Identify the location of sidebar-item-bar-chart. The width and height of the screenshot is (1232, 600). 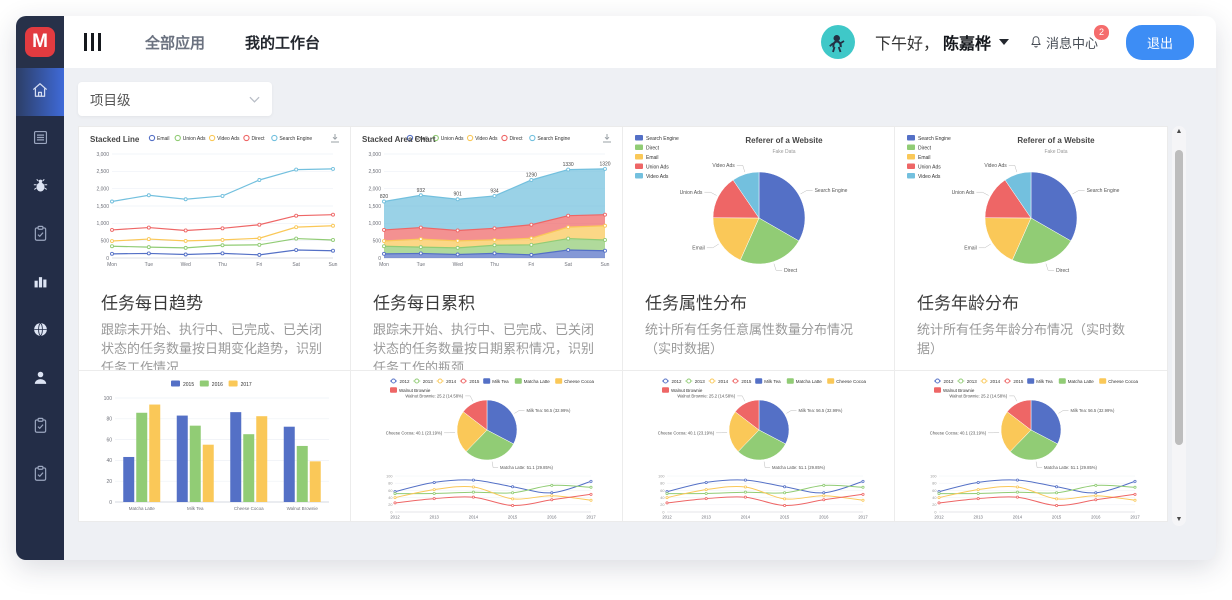
(40, 284).